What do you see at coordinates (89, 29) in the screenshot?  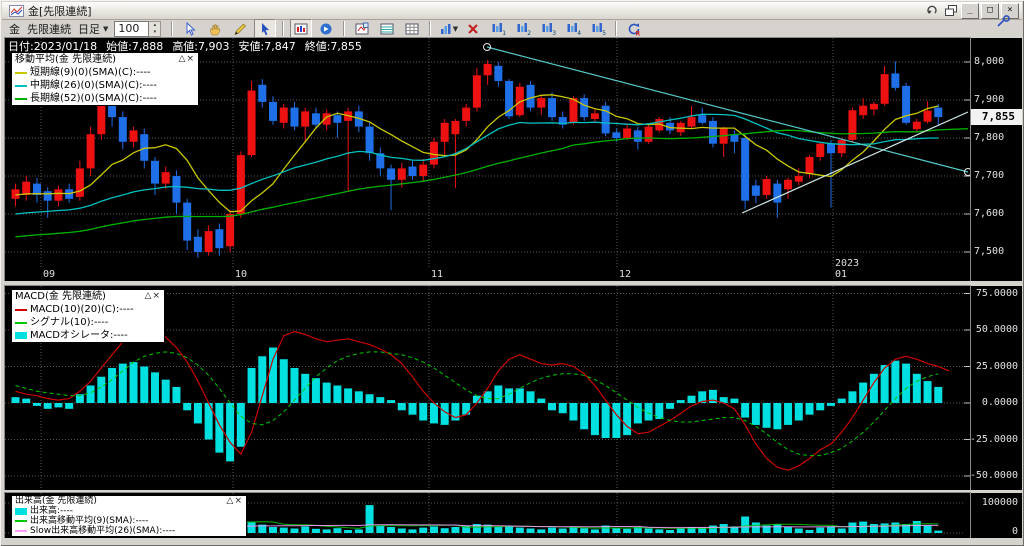 I see `timeframe-value: 日足` at bounding box center [89, 29].